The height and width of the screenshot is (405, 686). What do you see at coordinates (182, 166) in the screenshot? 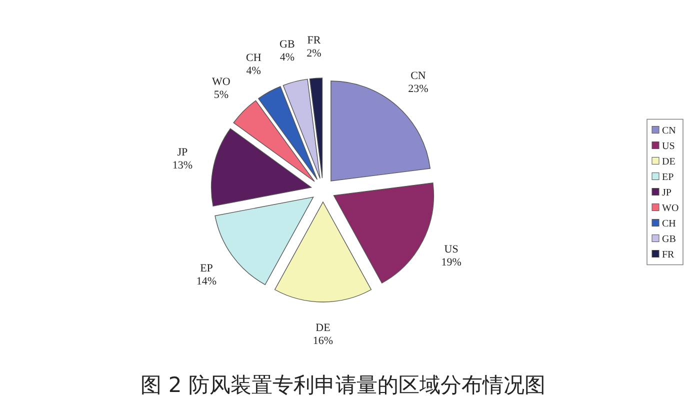
I see `data-label: 13%` at bounding box center [182, 166].